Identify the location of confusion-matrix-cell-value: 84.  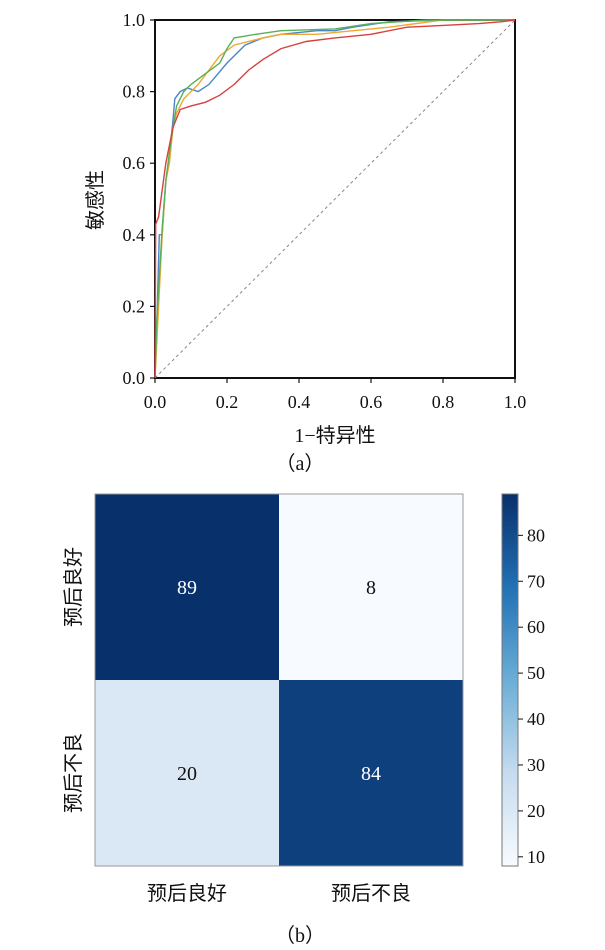
(371, 774).